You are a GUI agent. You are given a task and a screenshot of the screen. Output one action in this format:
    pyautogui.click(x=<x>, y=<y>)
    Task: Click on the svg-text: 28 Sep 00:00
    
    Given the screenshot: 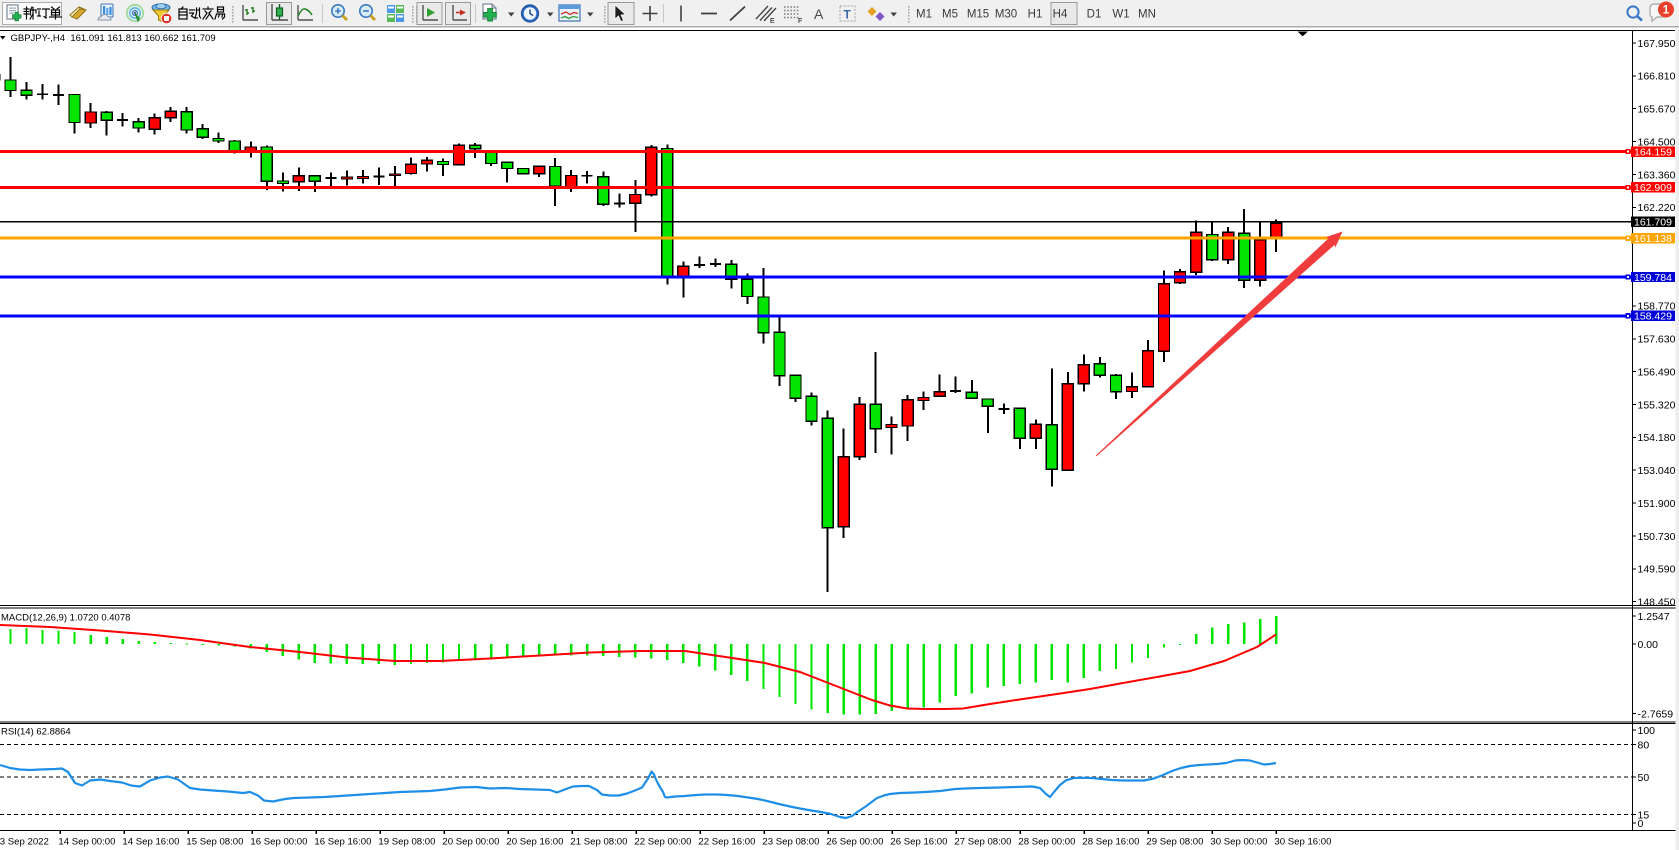 What is the action you would take?
    pyautogui.click(x=1046, y=842)
    